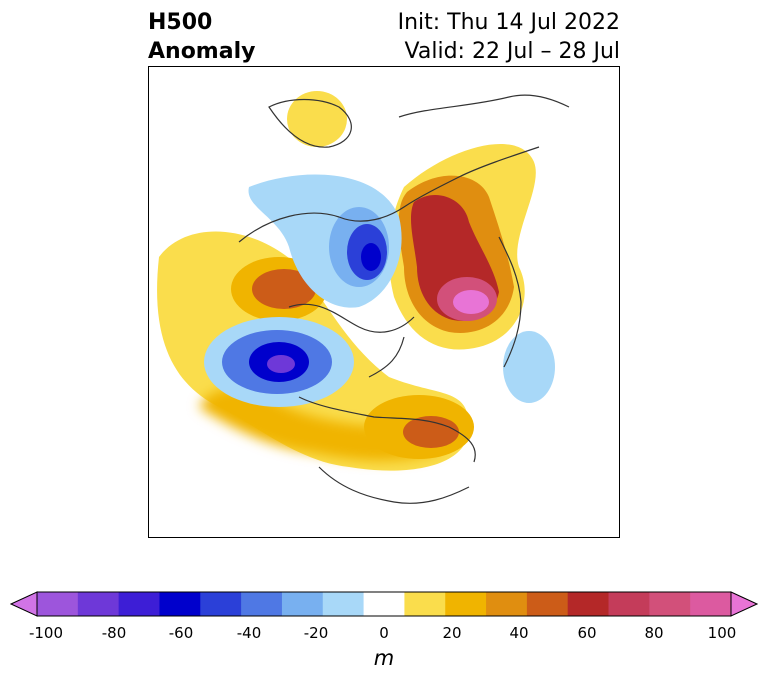 This screenshot has height=684, width=768. I want to click on negative-anomaly-arctic-core, so click(371, 257).